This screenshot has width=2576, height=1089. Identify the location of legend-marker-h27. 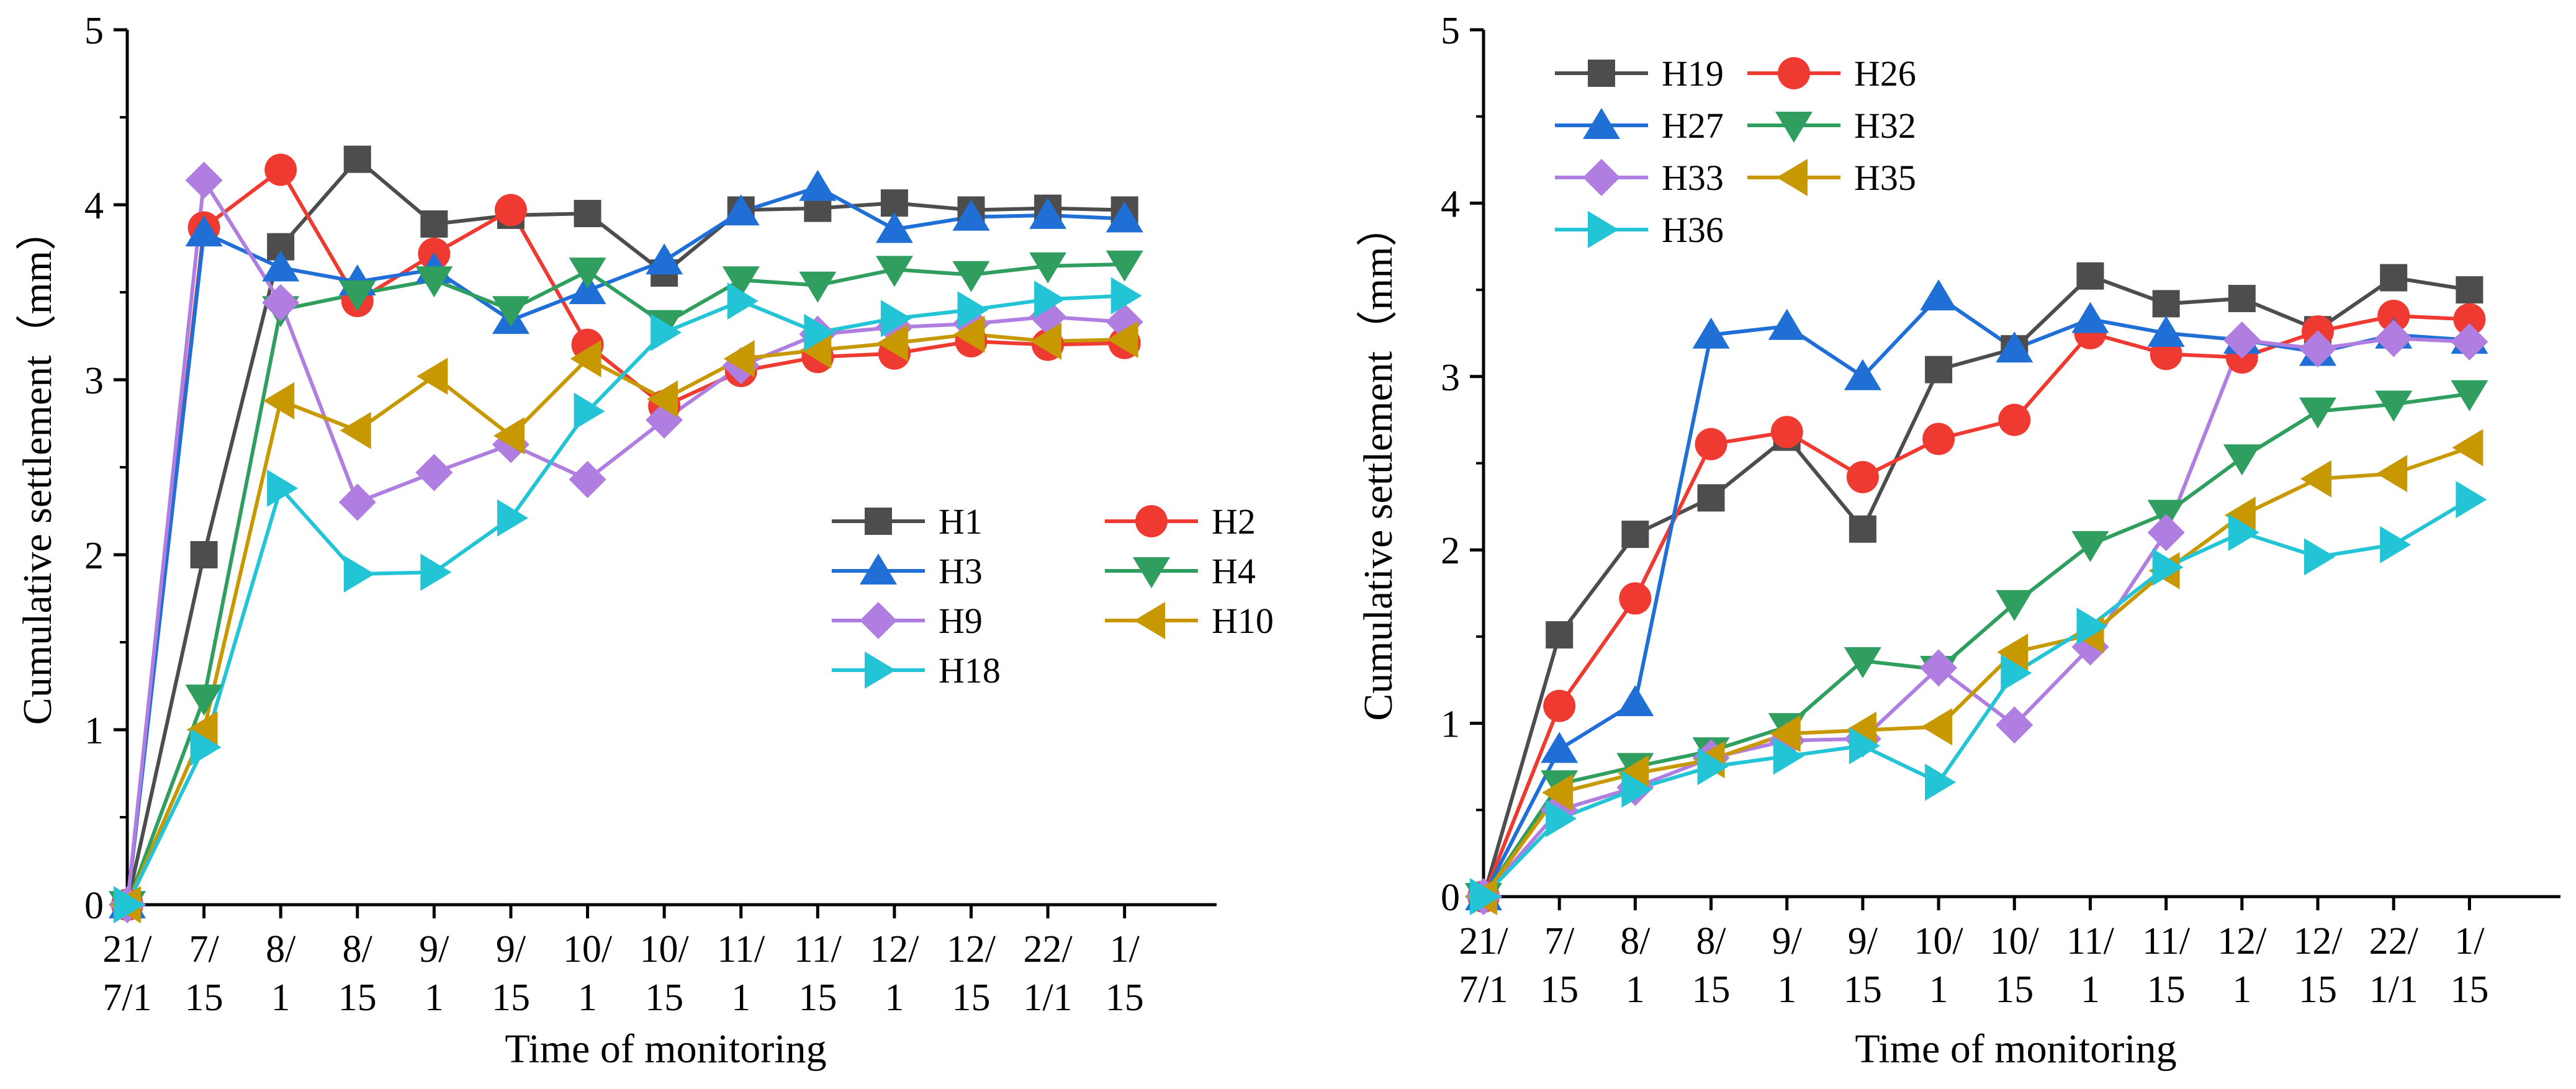
(1601, 123).